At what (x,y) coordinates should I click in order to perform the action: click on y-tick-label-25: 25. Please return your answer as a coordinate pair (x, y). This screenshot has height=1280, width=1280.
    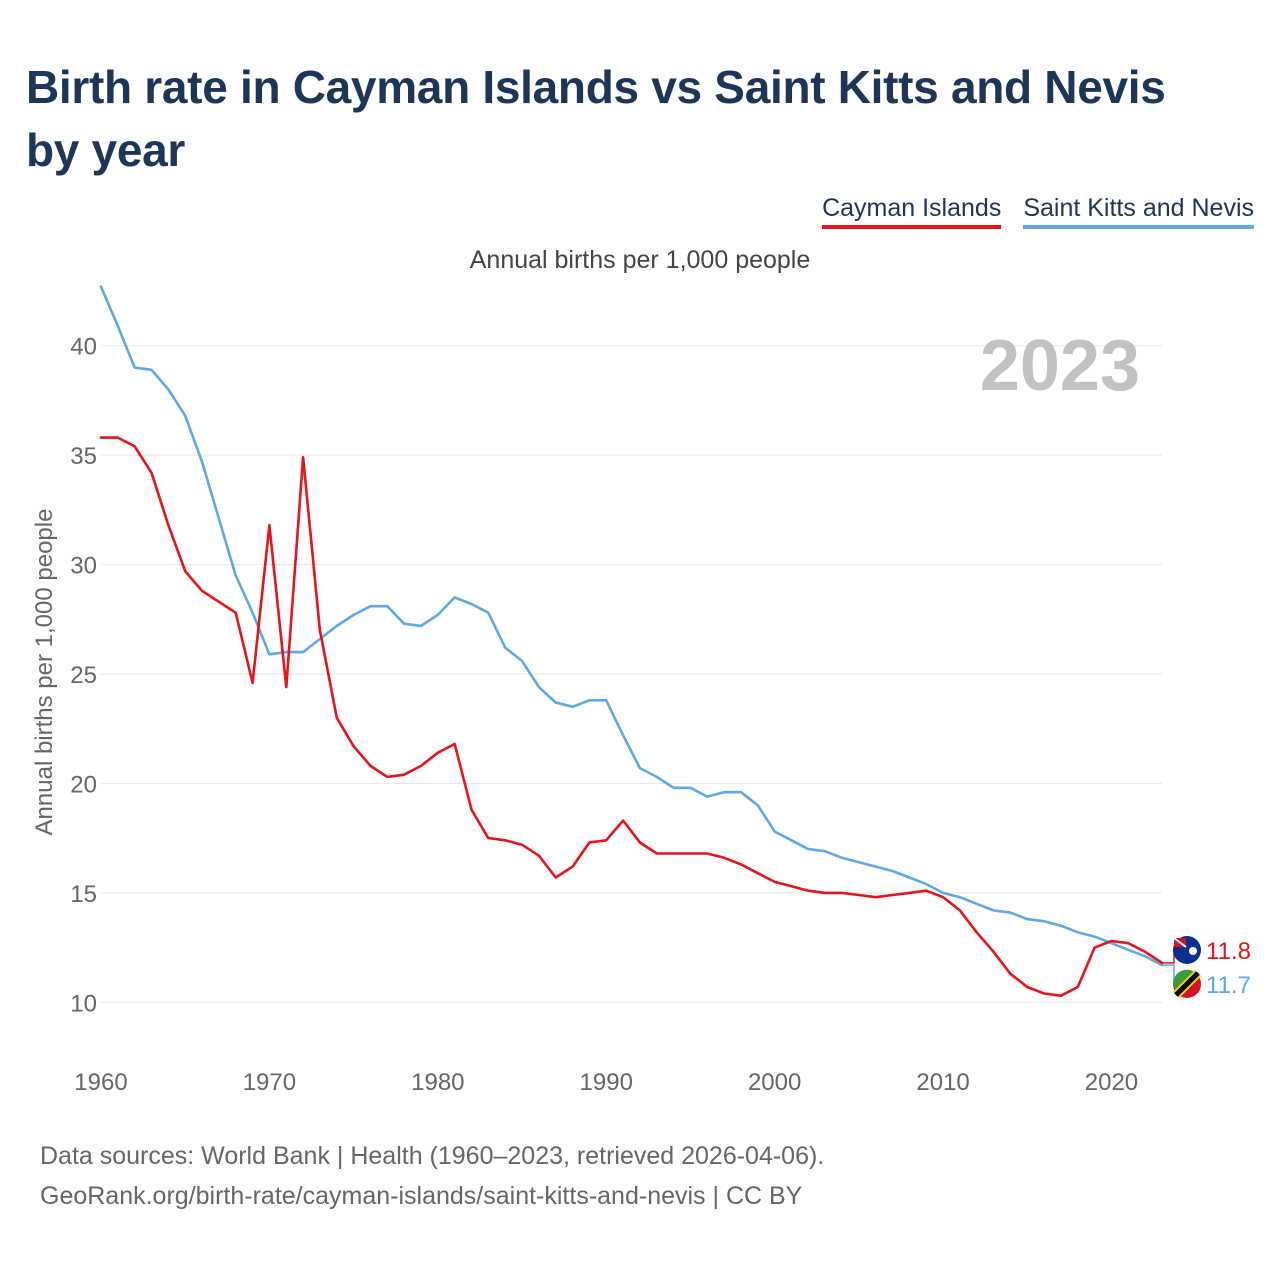
    Looking at the image, I should click on (83, 675).